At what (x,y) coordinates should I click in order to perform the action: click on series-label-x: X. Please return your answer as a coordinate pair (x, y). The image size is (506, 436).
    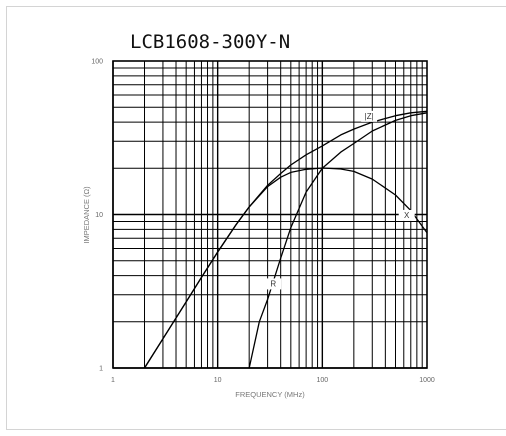
    Looking at the image, I should click on (407, 215).